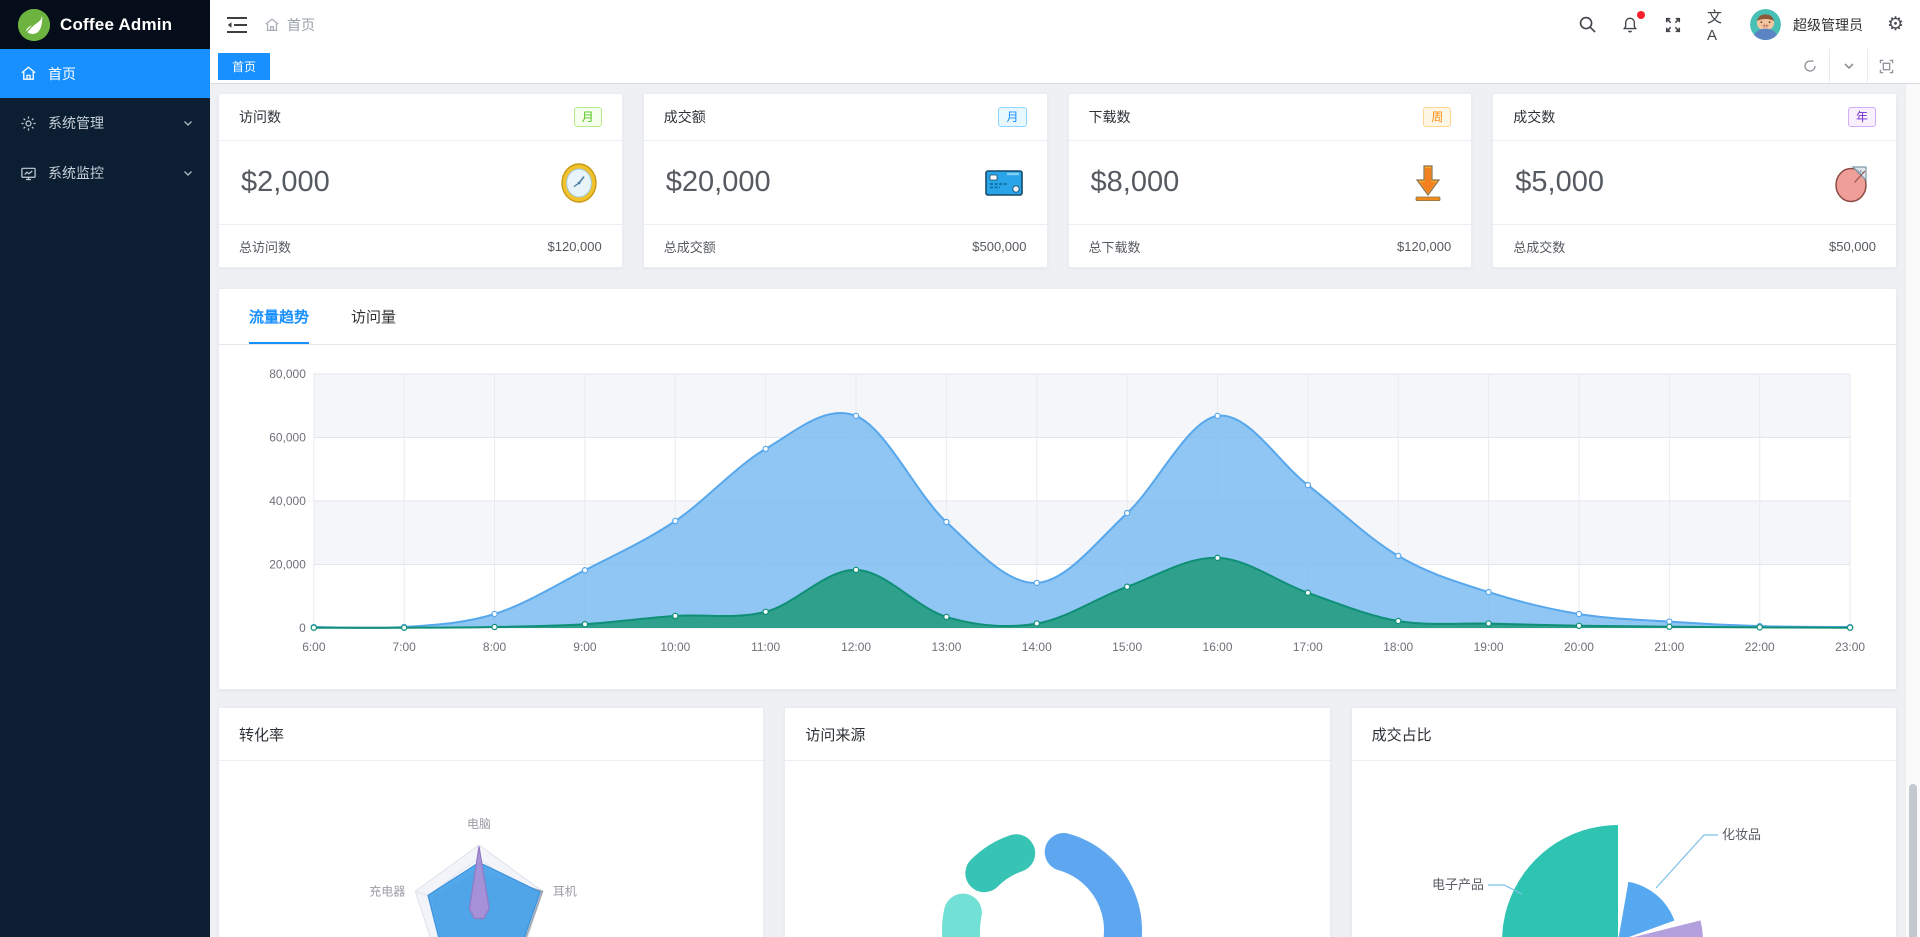  Describe the element at coordinates (1886, 66) in the screenshot. I see `maximize-icon` at that location.